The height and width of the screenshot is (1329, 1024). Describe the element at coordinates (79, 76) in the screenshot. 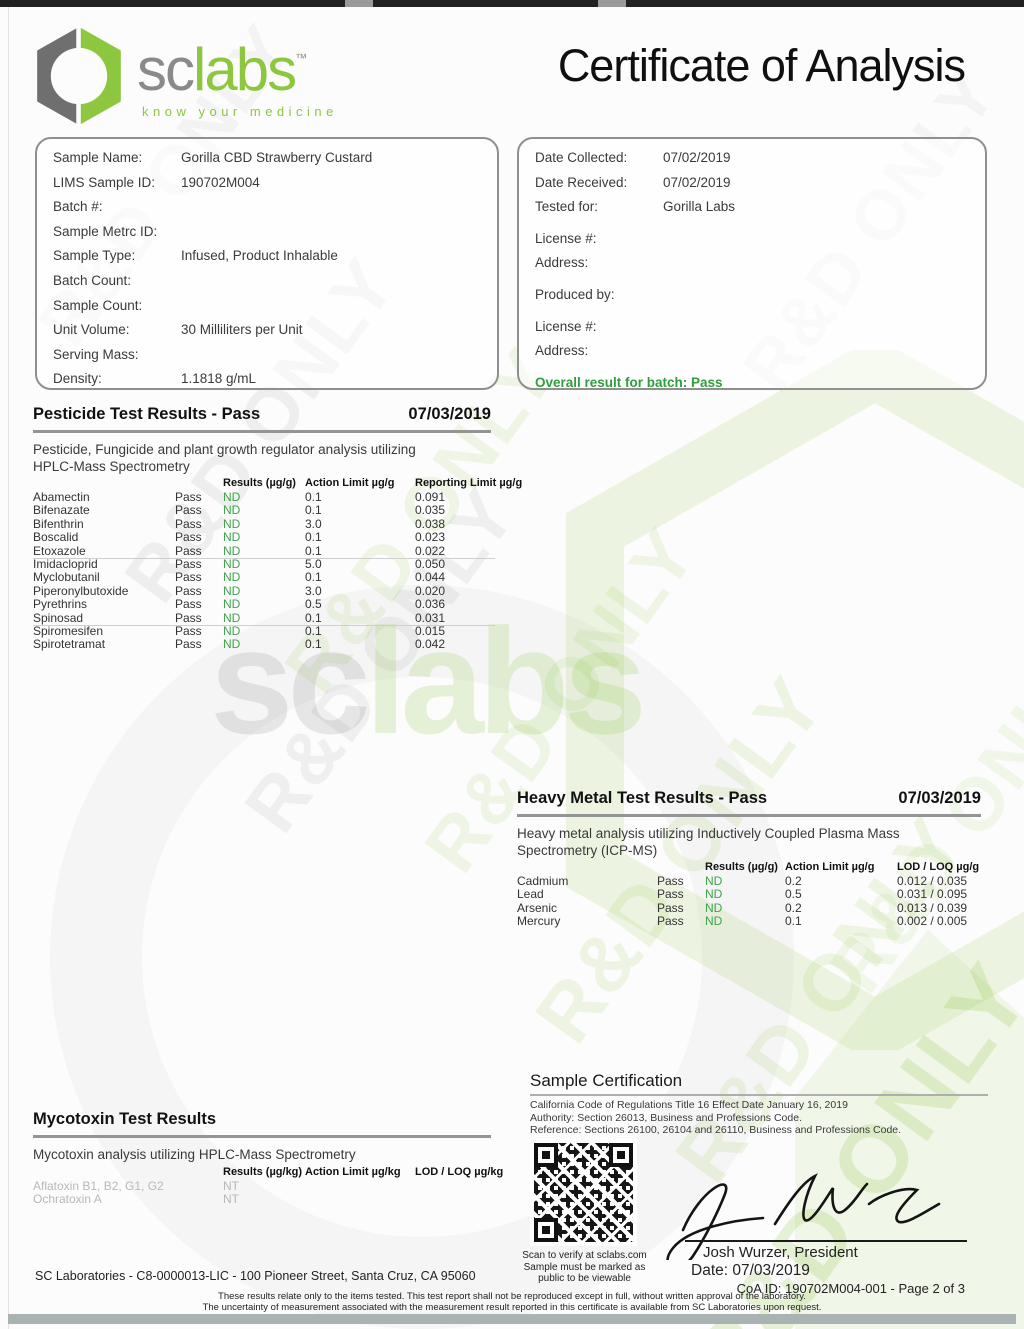

I see `hexagon-logo-icon` at that location.